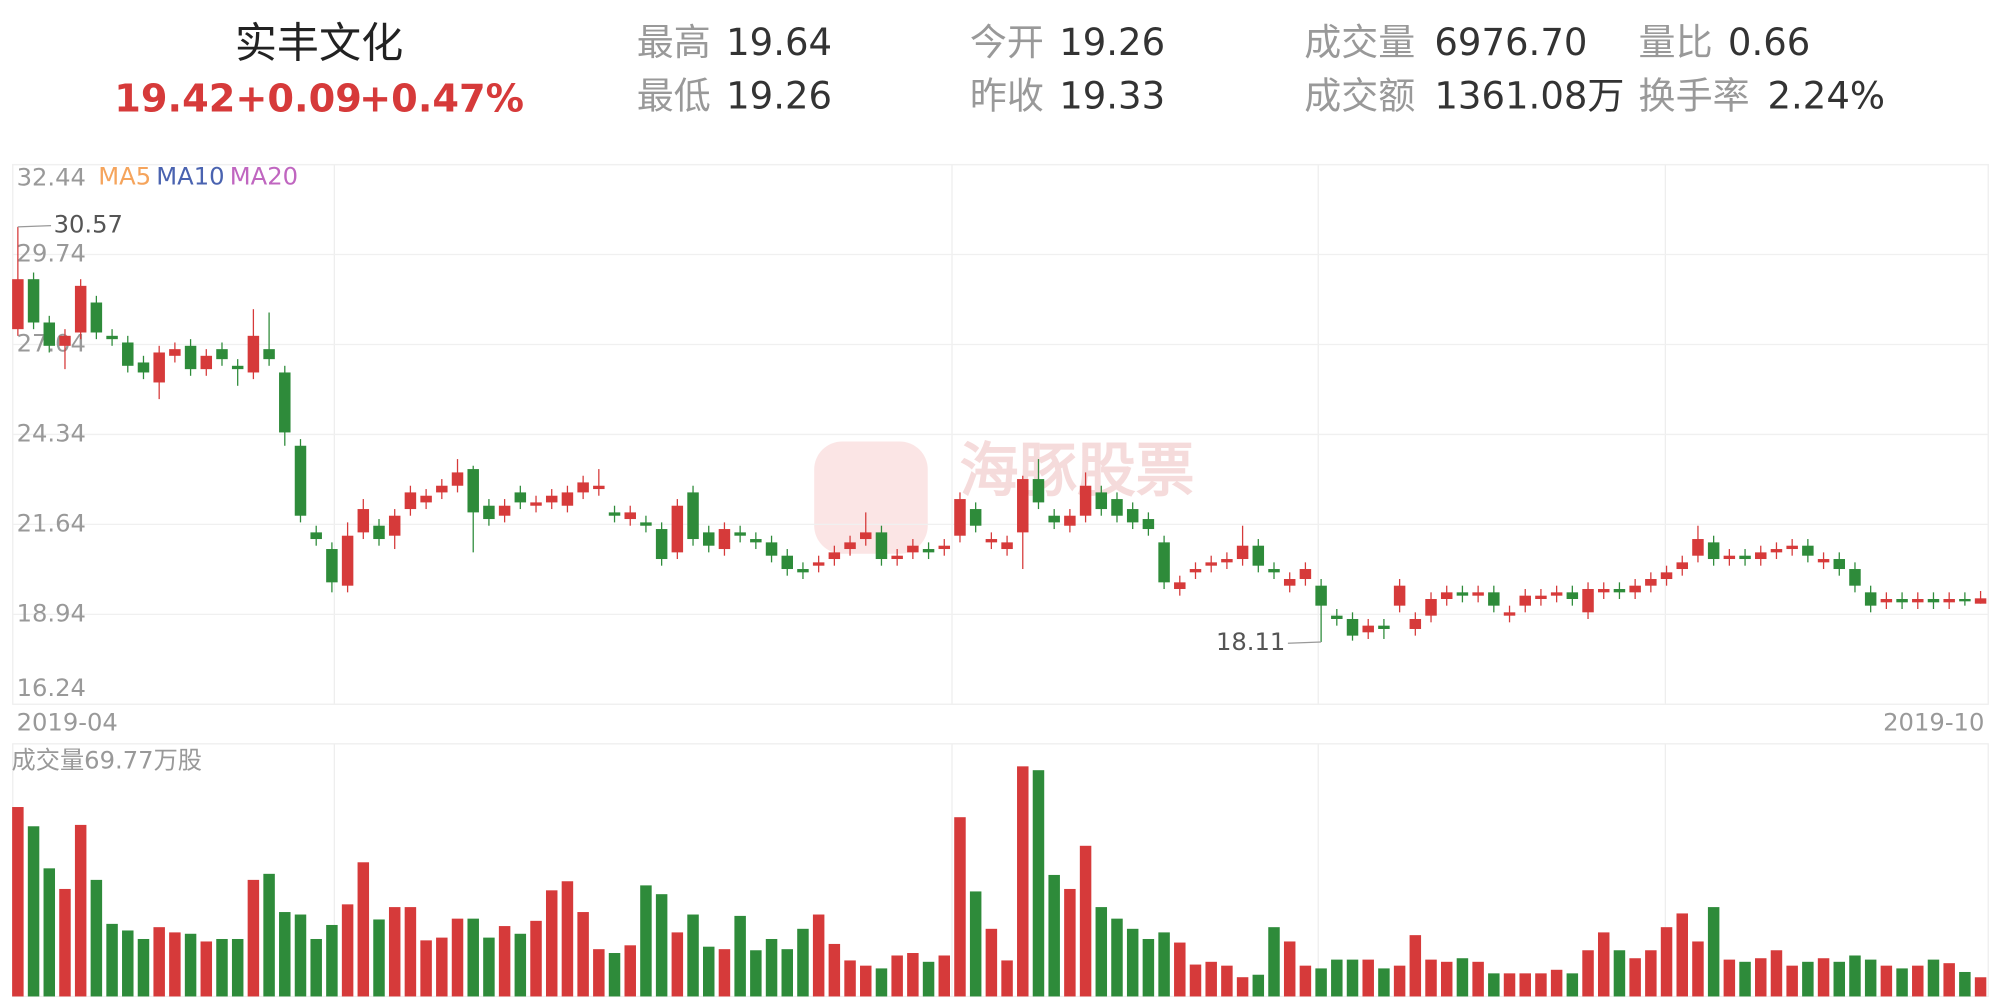 The width and height of the screenshot is (2001, 999). Describe the element at coordinates (34, 226) in the screenshot. I see `annotation-leader` at that location.